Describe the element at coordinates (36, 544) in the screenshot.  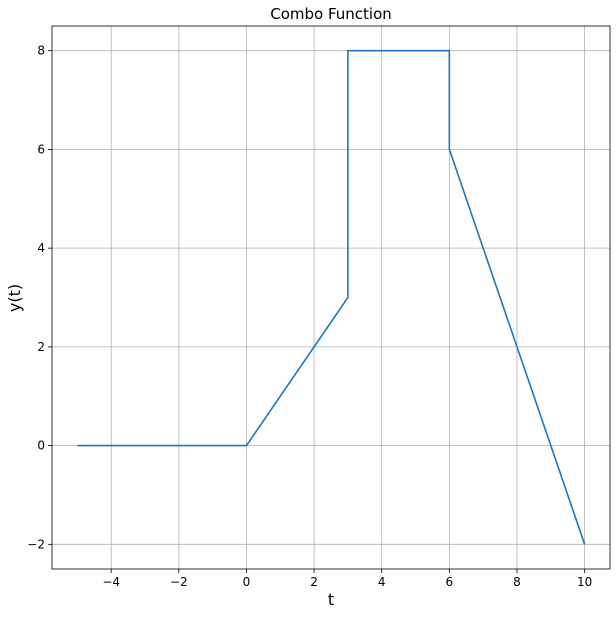
I see `y-tick-label: −2` at that location.